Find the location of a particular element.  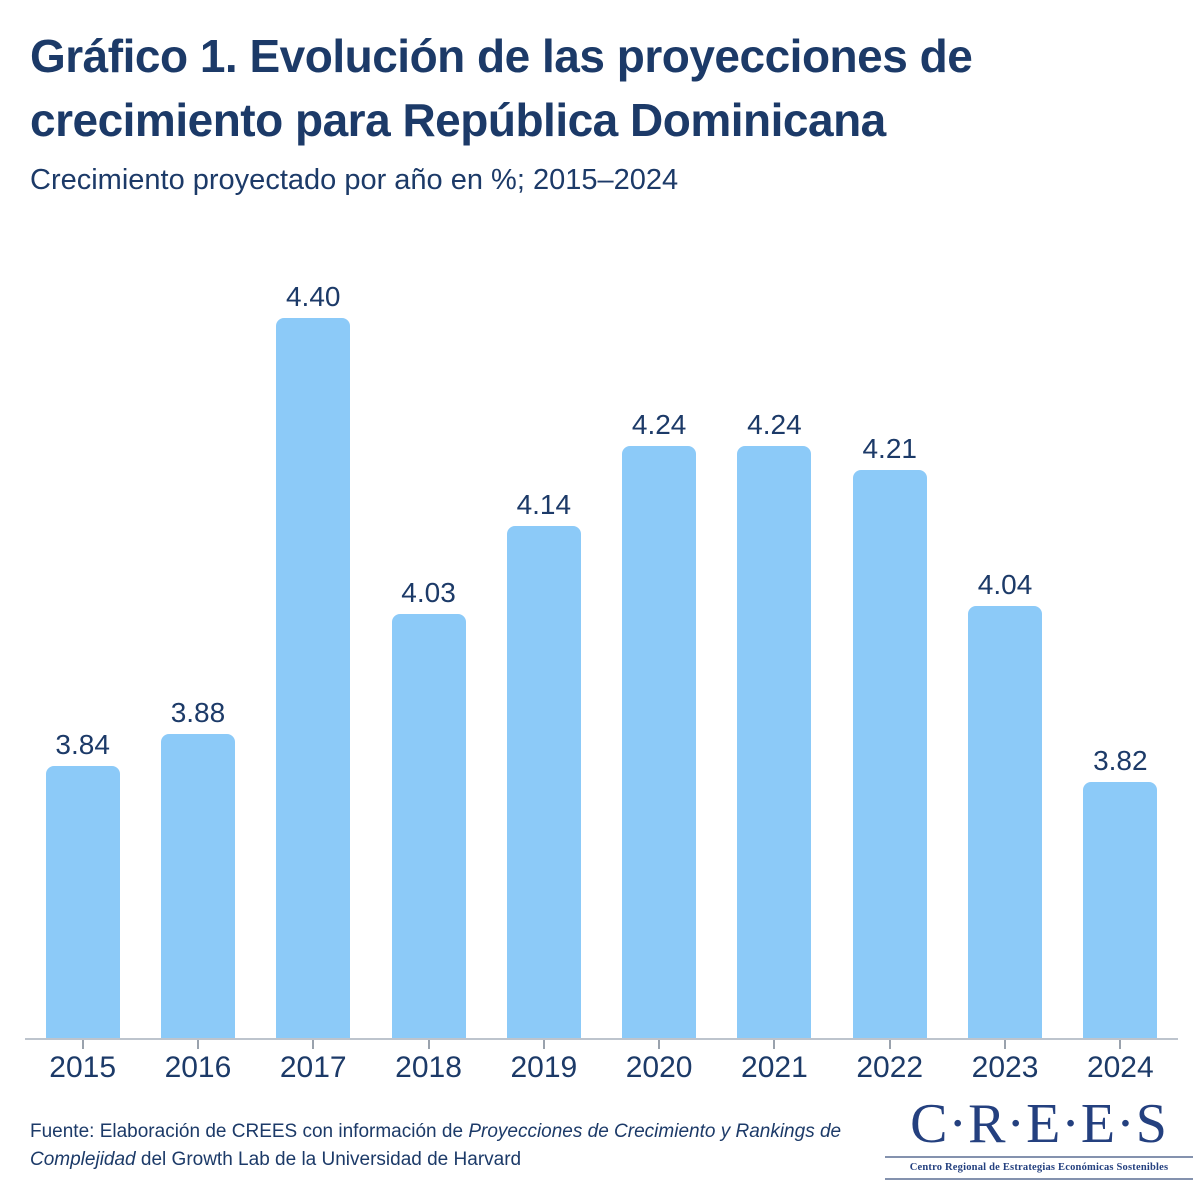

x-axis-ticks is located at coordinates (601, 1044).